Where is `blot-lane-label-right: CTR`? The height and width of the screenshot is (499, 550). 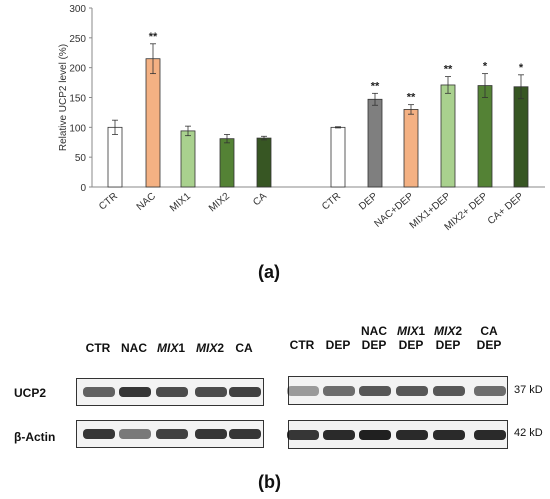
blot-lane-label-right: CTR is located at coordinates (302, 345).